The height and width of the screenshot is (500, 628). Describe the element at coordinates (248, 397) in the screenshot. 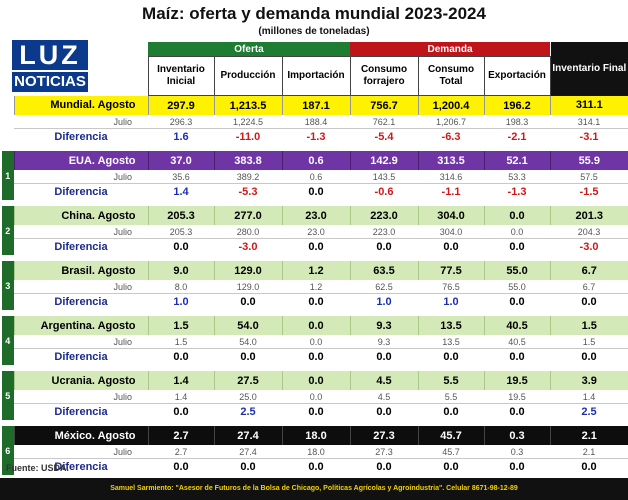

I see `value-cell-julio: 25.0` at that location.